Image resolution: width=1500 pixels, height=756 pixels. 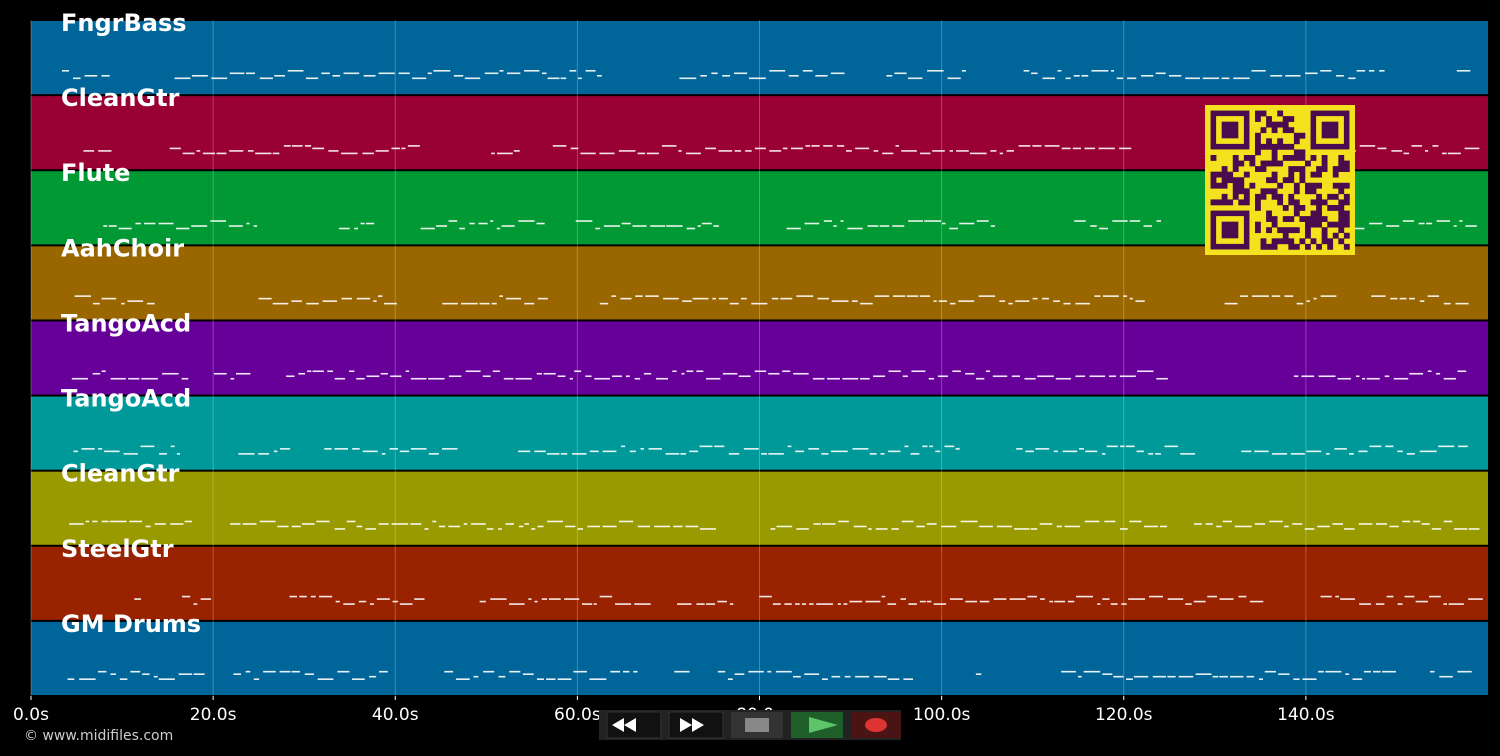 What do you see at coordinates (1330, 130) in the screenshot?
I see `qr-finder` at bounding box center [1330, 130].